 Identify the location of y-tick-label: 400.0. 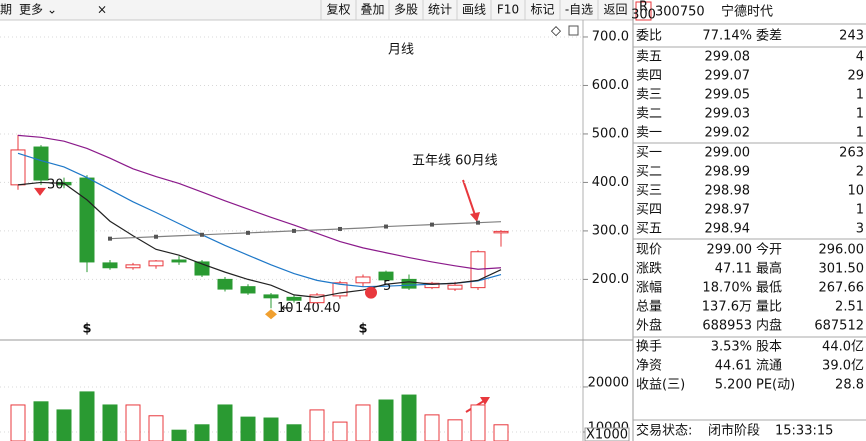
(610, 182).